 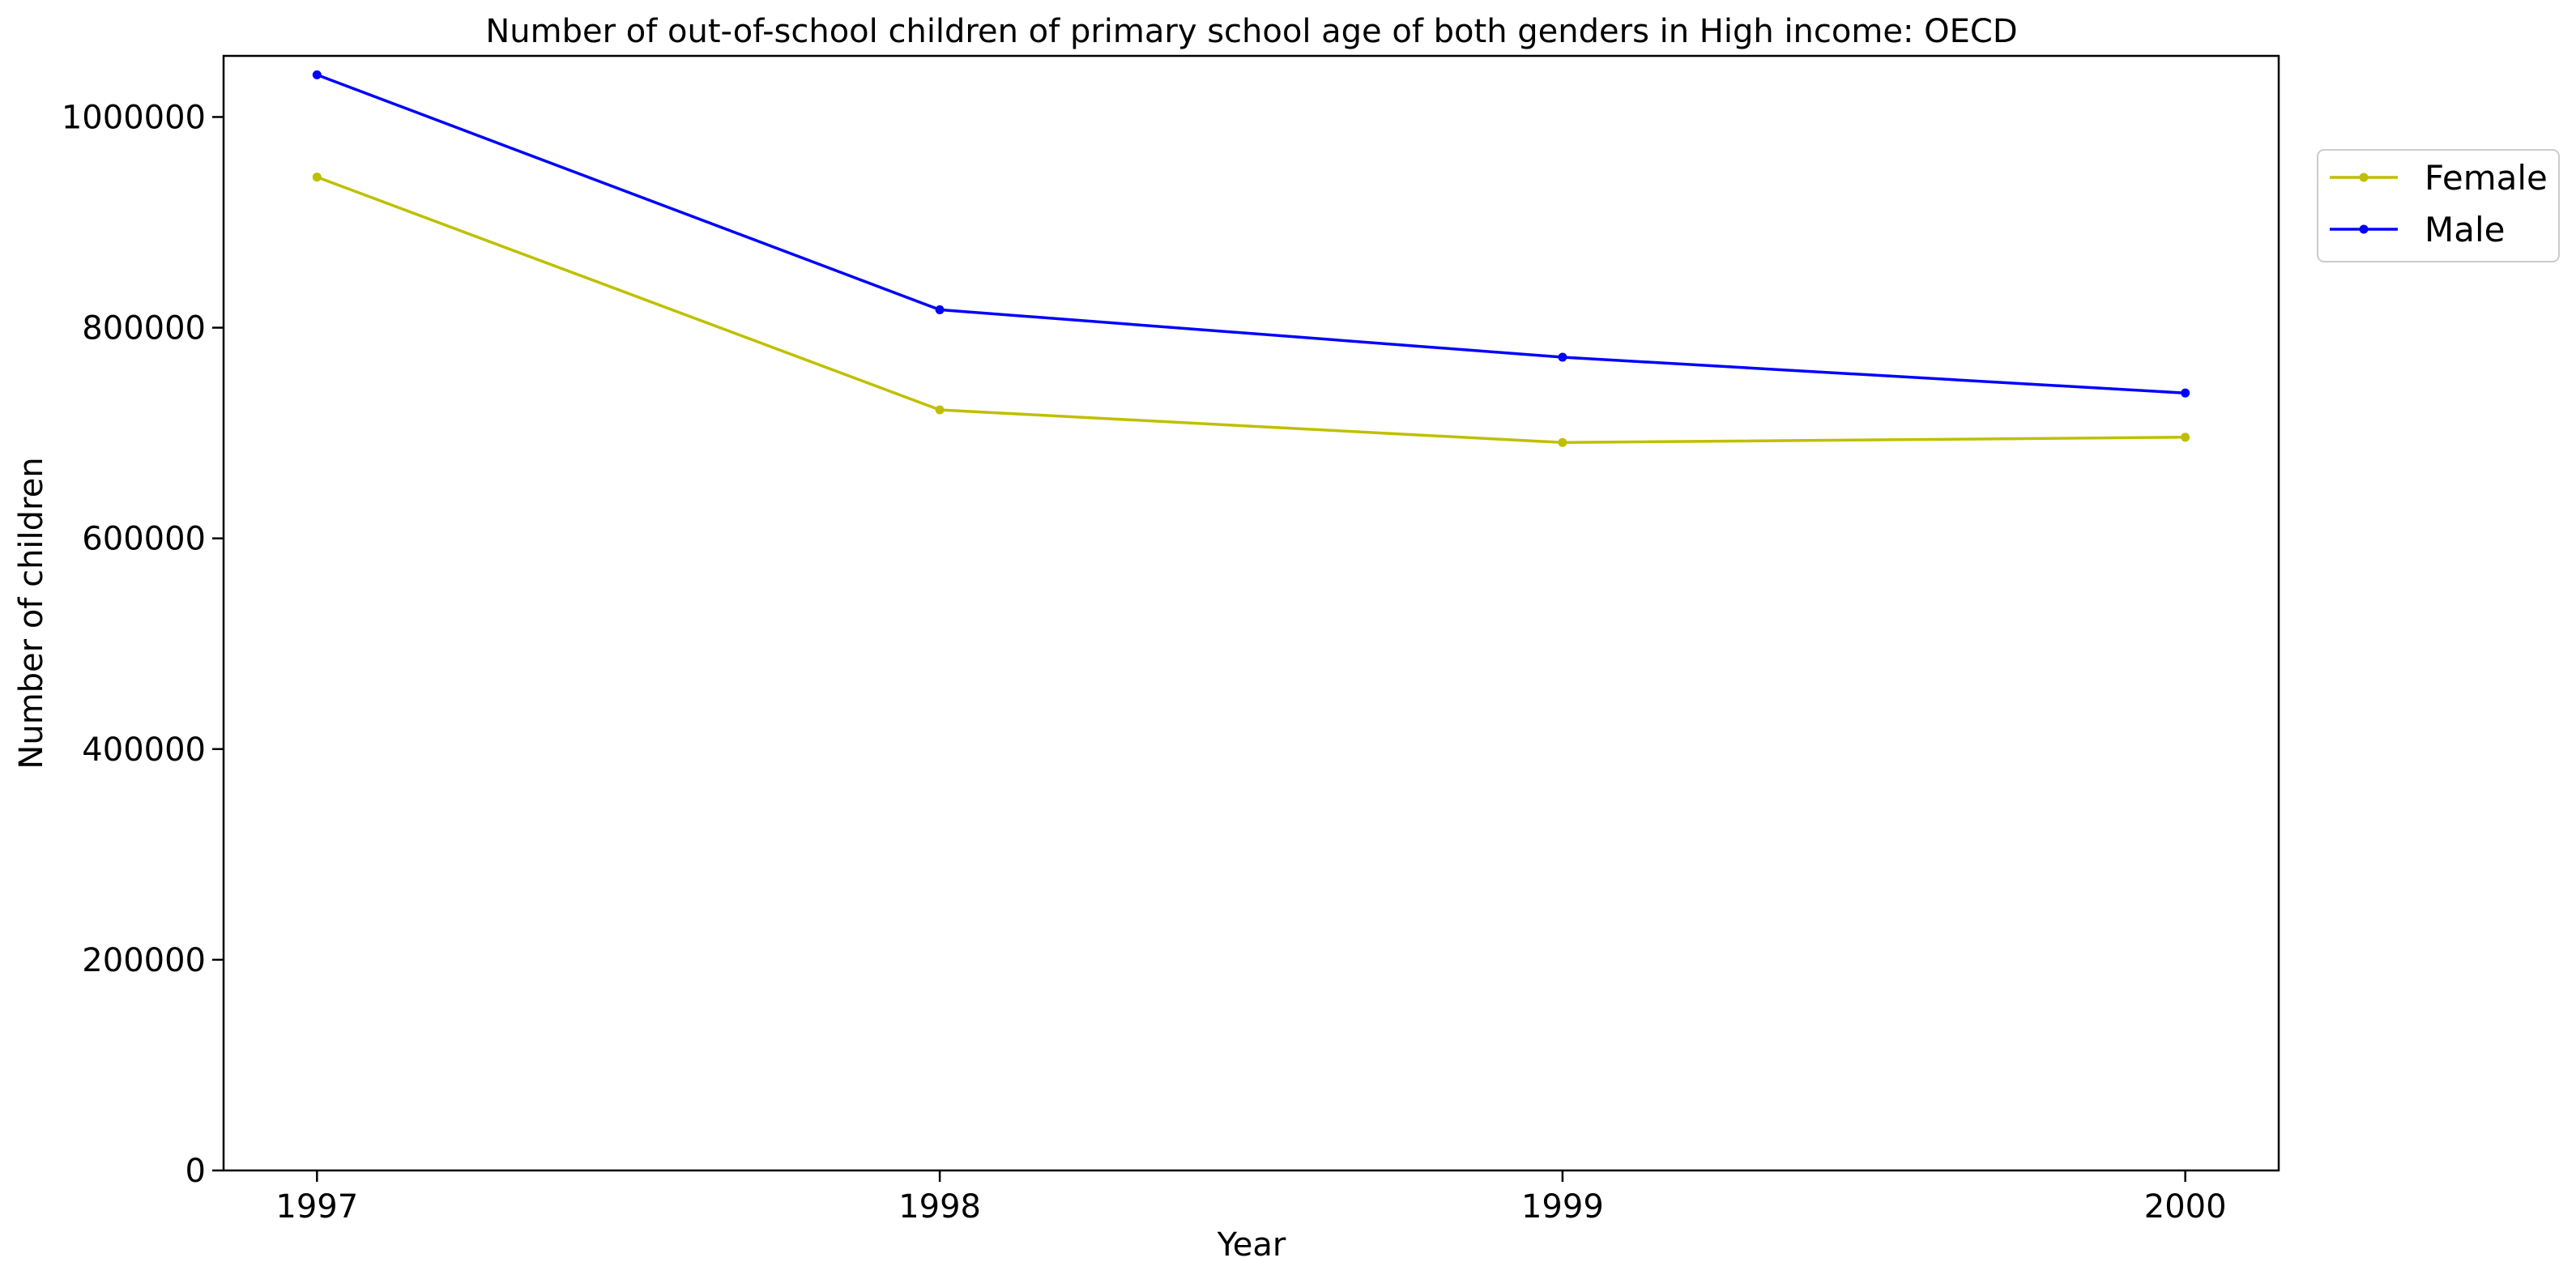 I want to click on x-tick-label: 2000, so click(x=2185, y=1207).